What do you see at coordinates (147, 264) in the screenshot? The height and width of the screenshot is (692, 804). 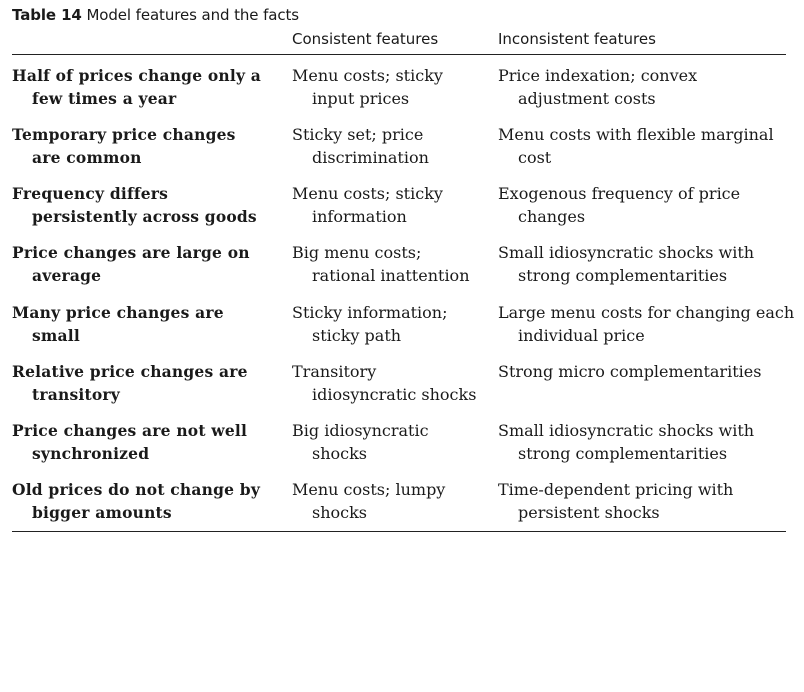 I see `fact-cell: Price changes are large on average` at bounding box center [147, 264].